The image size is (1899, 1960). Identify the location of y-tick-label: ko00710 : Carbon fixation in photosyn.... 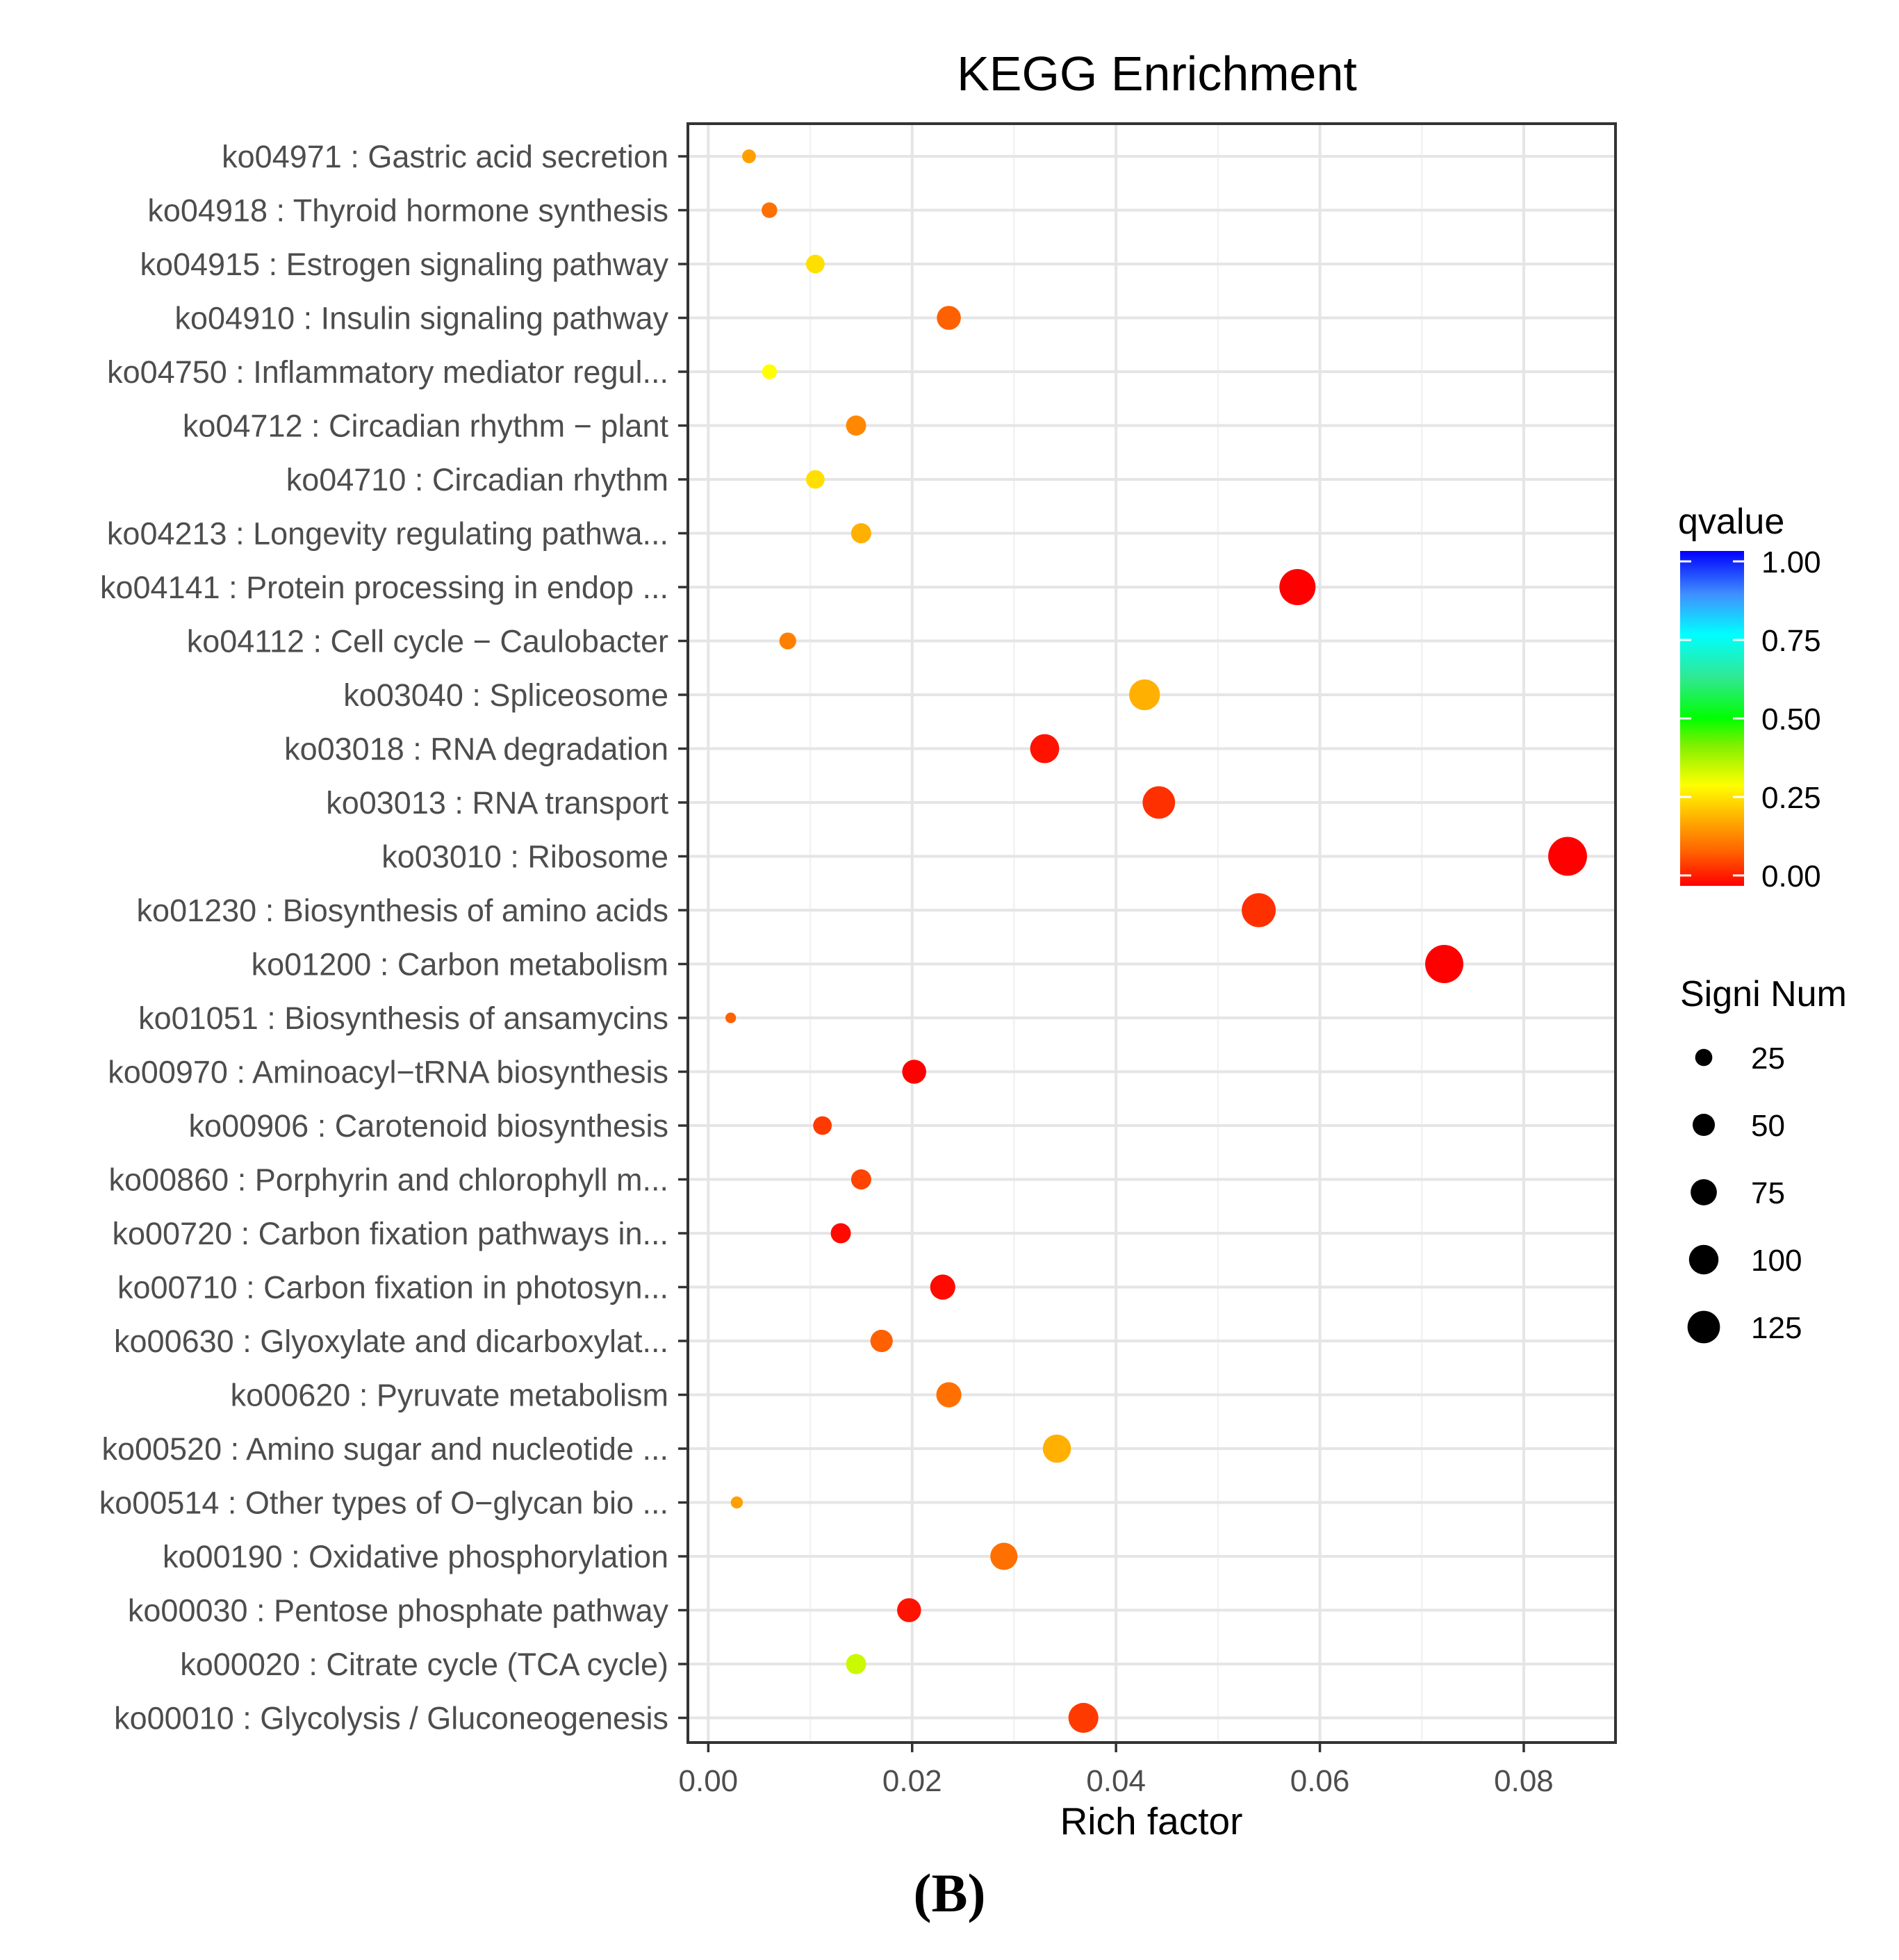
(392, 1288).